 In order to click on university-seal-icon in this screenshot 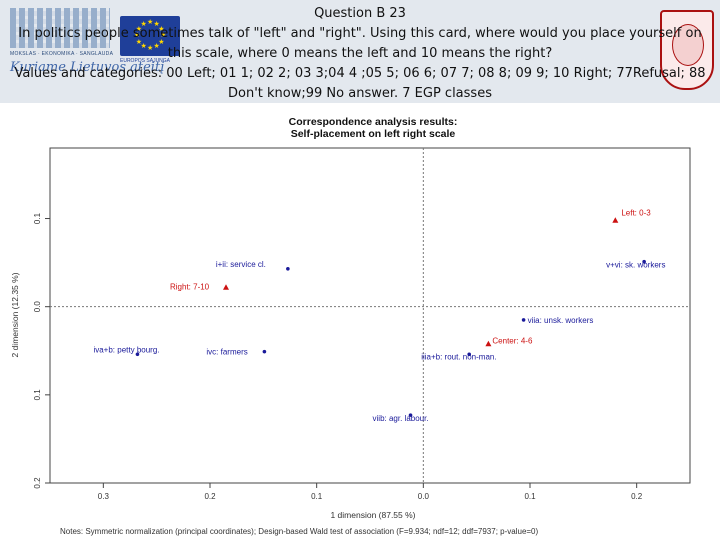, I will do `click(687, 50)`.